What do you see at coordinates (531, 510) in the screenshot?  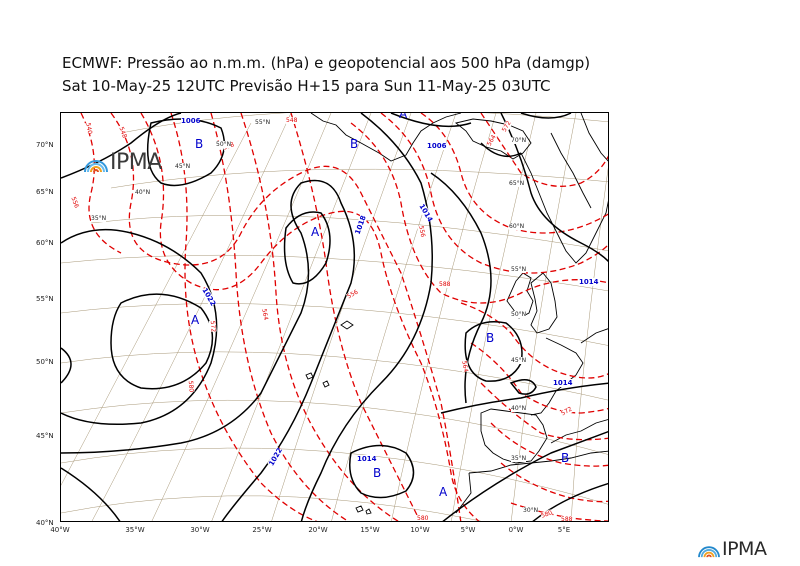 I see `grid-label-lat: 30°N` at bounding box center [531, 510].